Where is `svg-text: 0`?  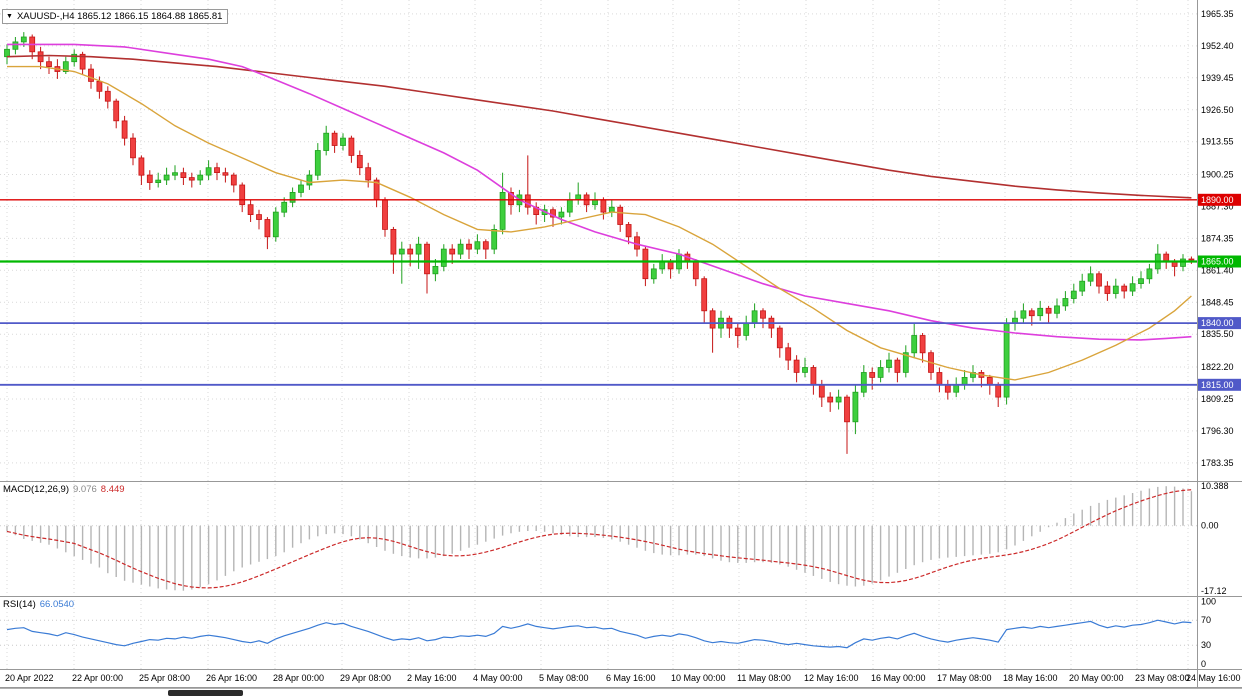 svg-text: 0 is located at coordinates (1203, 664).